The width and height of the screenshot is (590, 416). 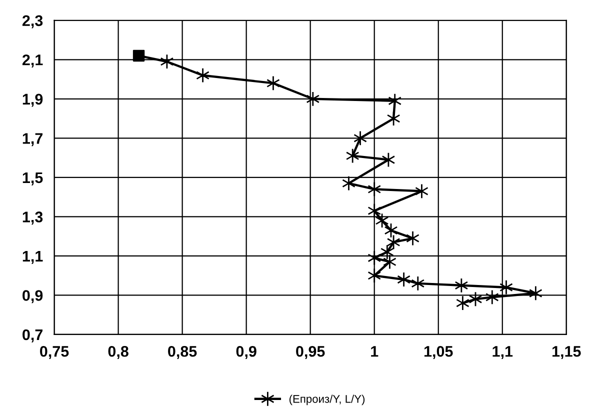 What do you see at coordinates (32, 61) in the screenshot?
I see `y-tick-label: 2,1` at bounding box center [32, 61].